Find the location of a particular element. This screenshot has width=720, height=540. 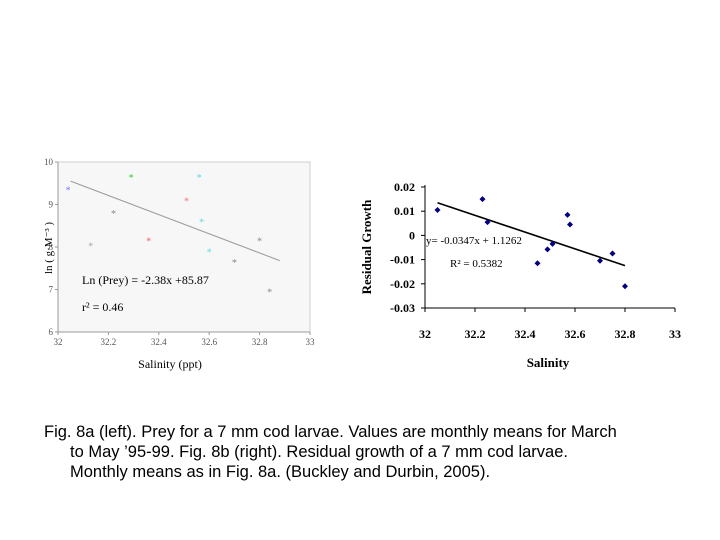

y-tick-label: 0.01 is located at coordinates (404, 211).